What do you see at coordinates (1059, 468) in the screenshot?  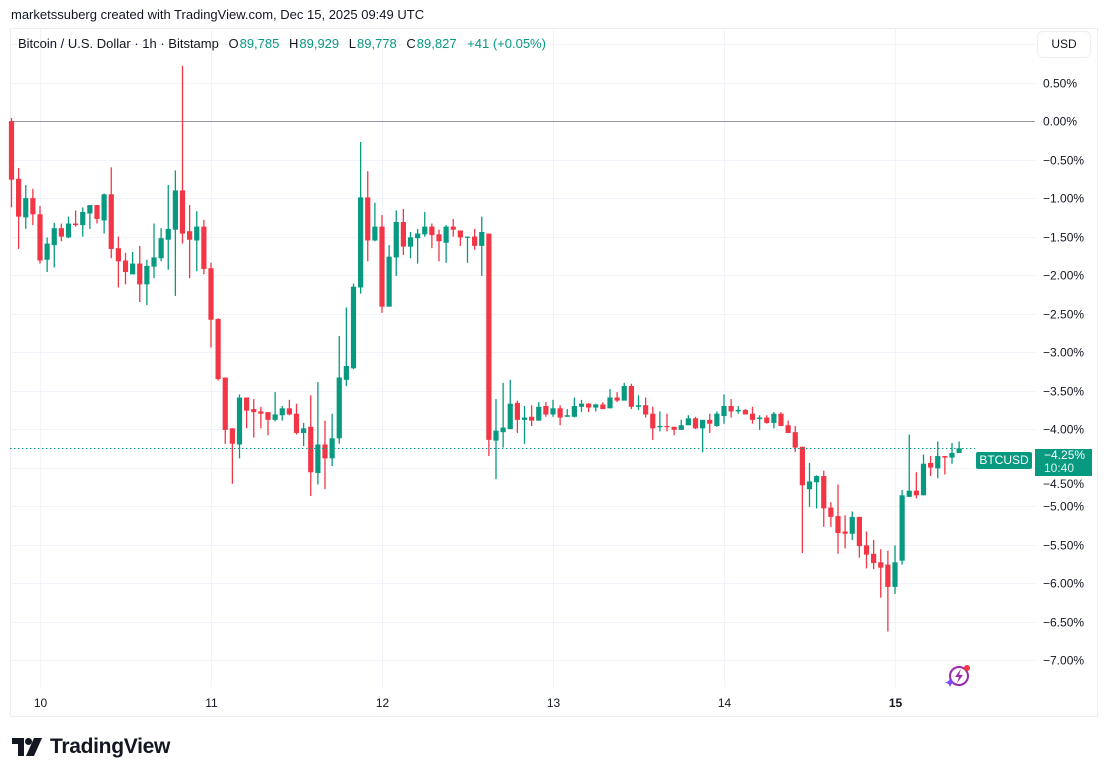 I see `bar-countdown: 10:40` at bounding box center [1059, 468].